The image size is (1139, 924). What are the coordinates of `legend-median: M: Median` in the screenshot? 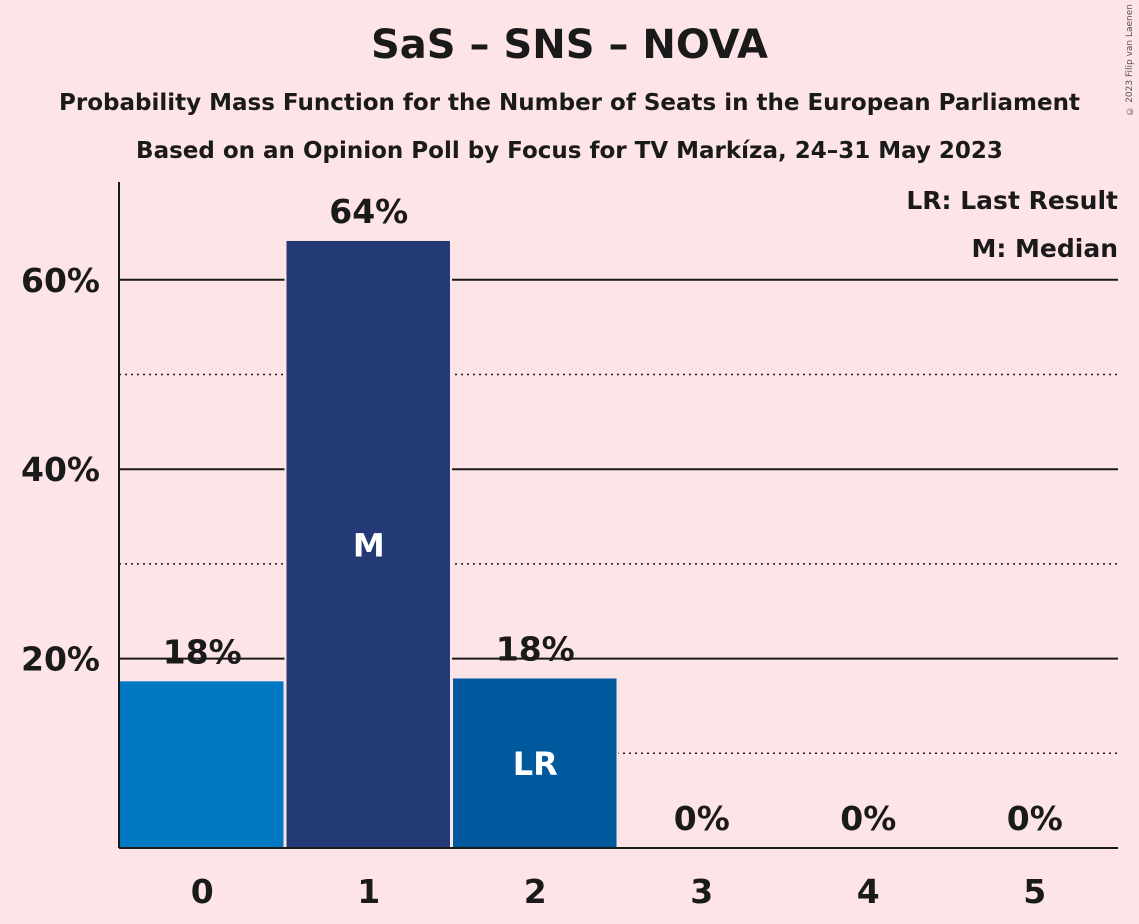 It's located at (1044, 248).